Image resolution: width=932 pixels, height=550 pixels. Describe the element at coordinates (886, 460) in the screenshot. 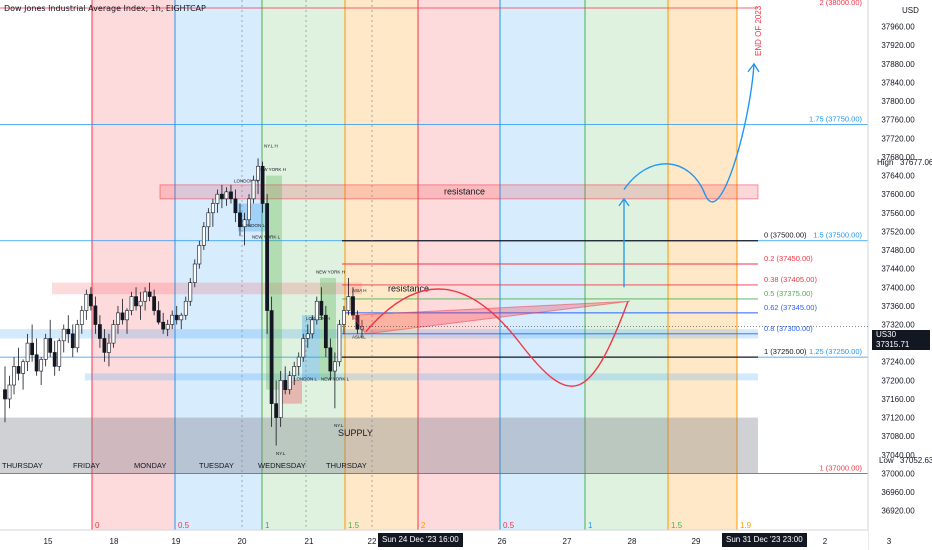

I see `low-label: Low` at that location.